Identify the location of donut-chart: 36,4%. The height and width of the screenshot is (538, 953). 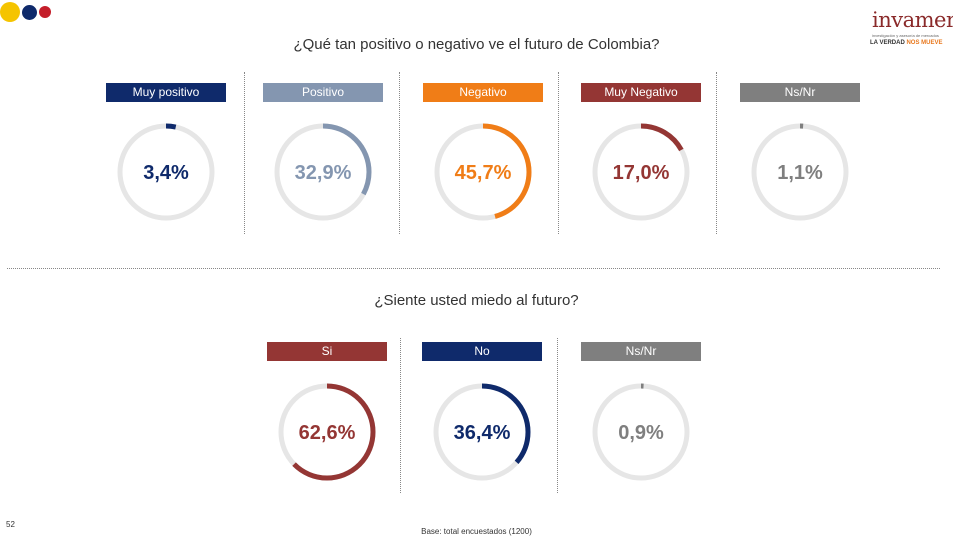
(482, 432).